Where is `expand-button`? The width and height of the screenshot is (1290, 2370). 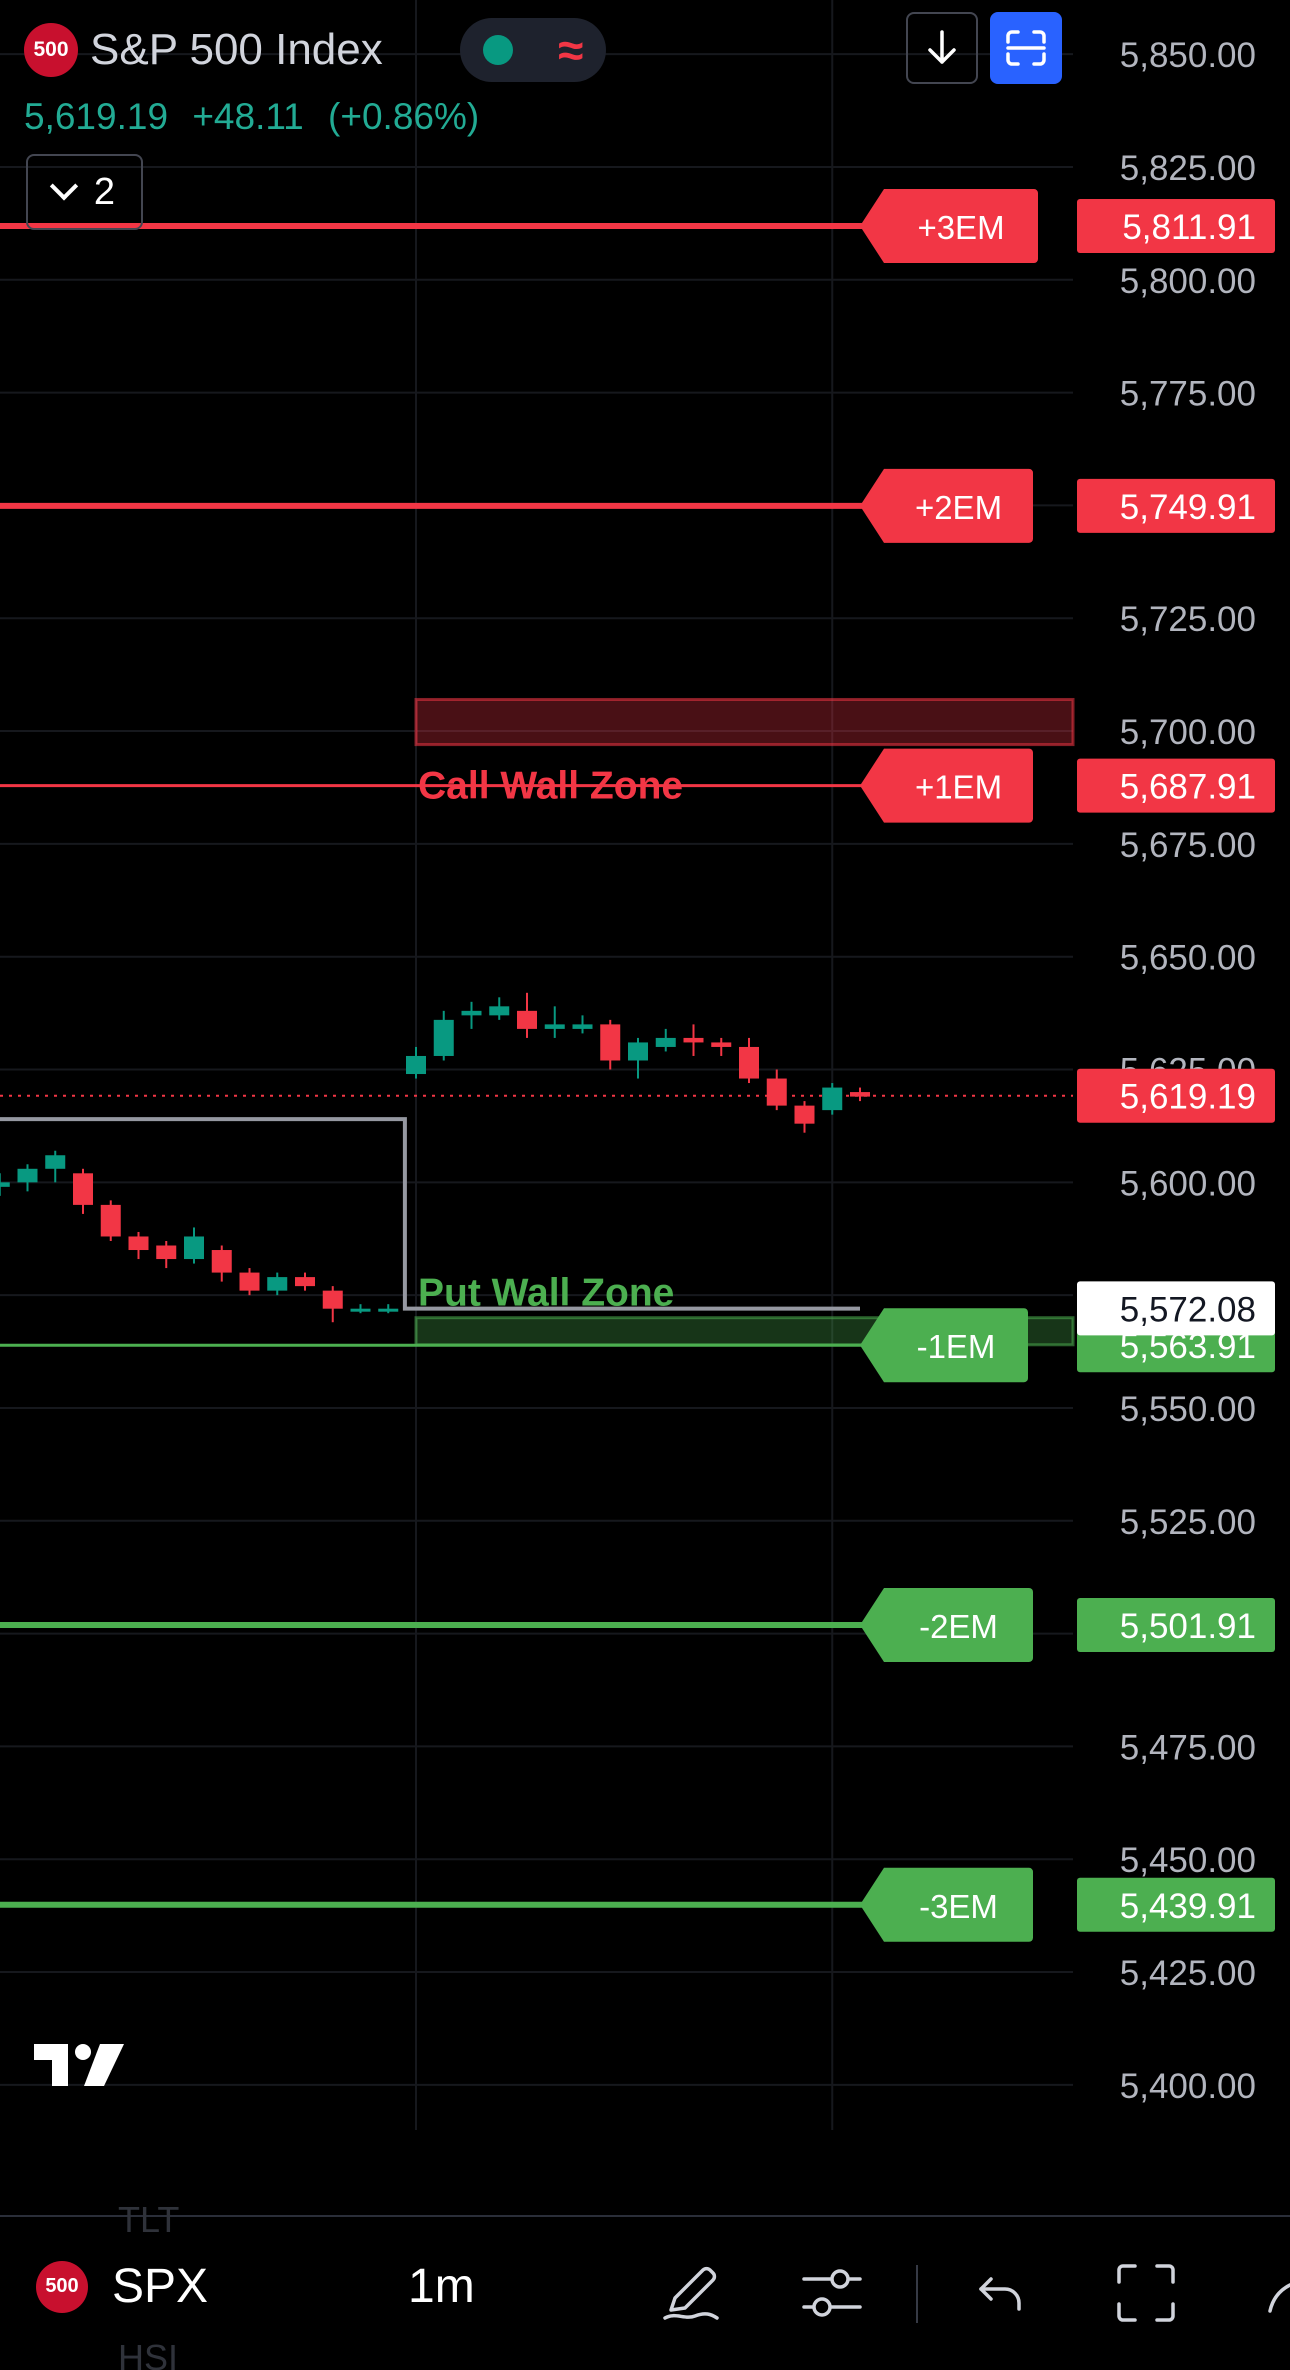 expand-button is located at coordinates (1026, 48).